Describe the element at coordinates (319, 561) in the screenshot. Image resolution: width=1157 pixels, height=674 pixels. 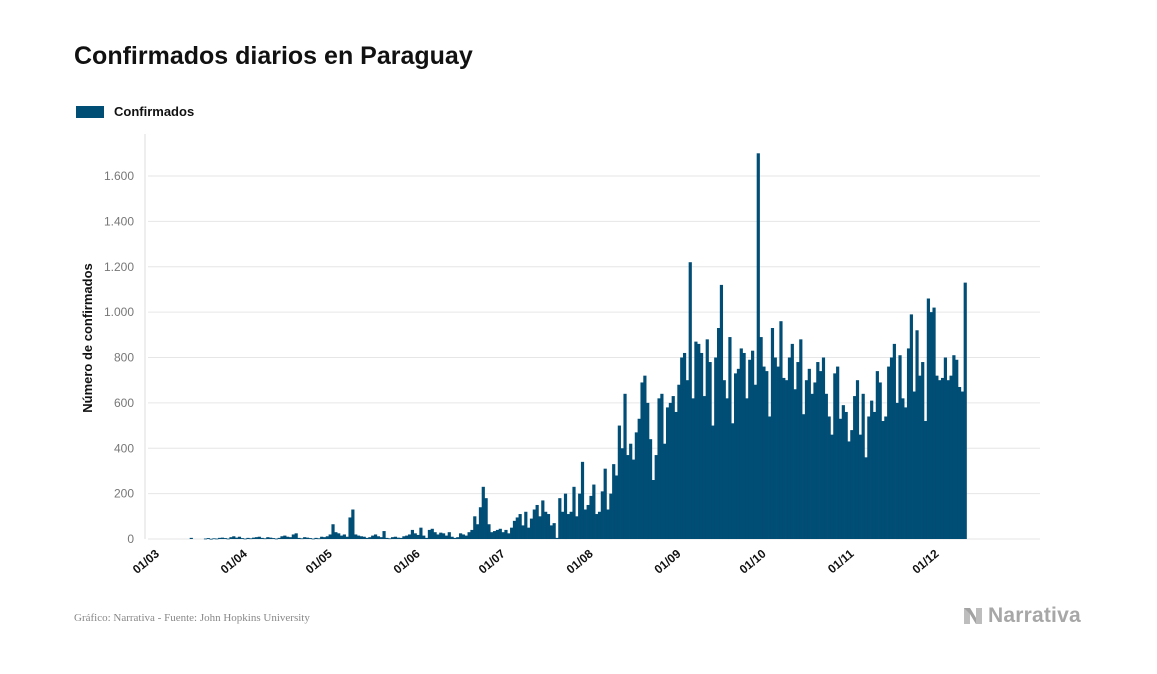
I see `x-tick-label: 01/05` at that location.